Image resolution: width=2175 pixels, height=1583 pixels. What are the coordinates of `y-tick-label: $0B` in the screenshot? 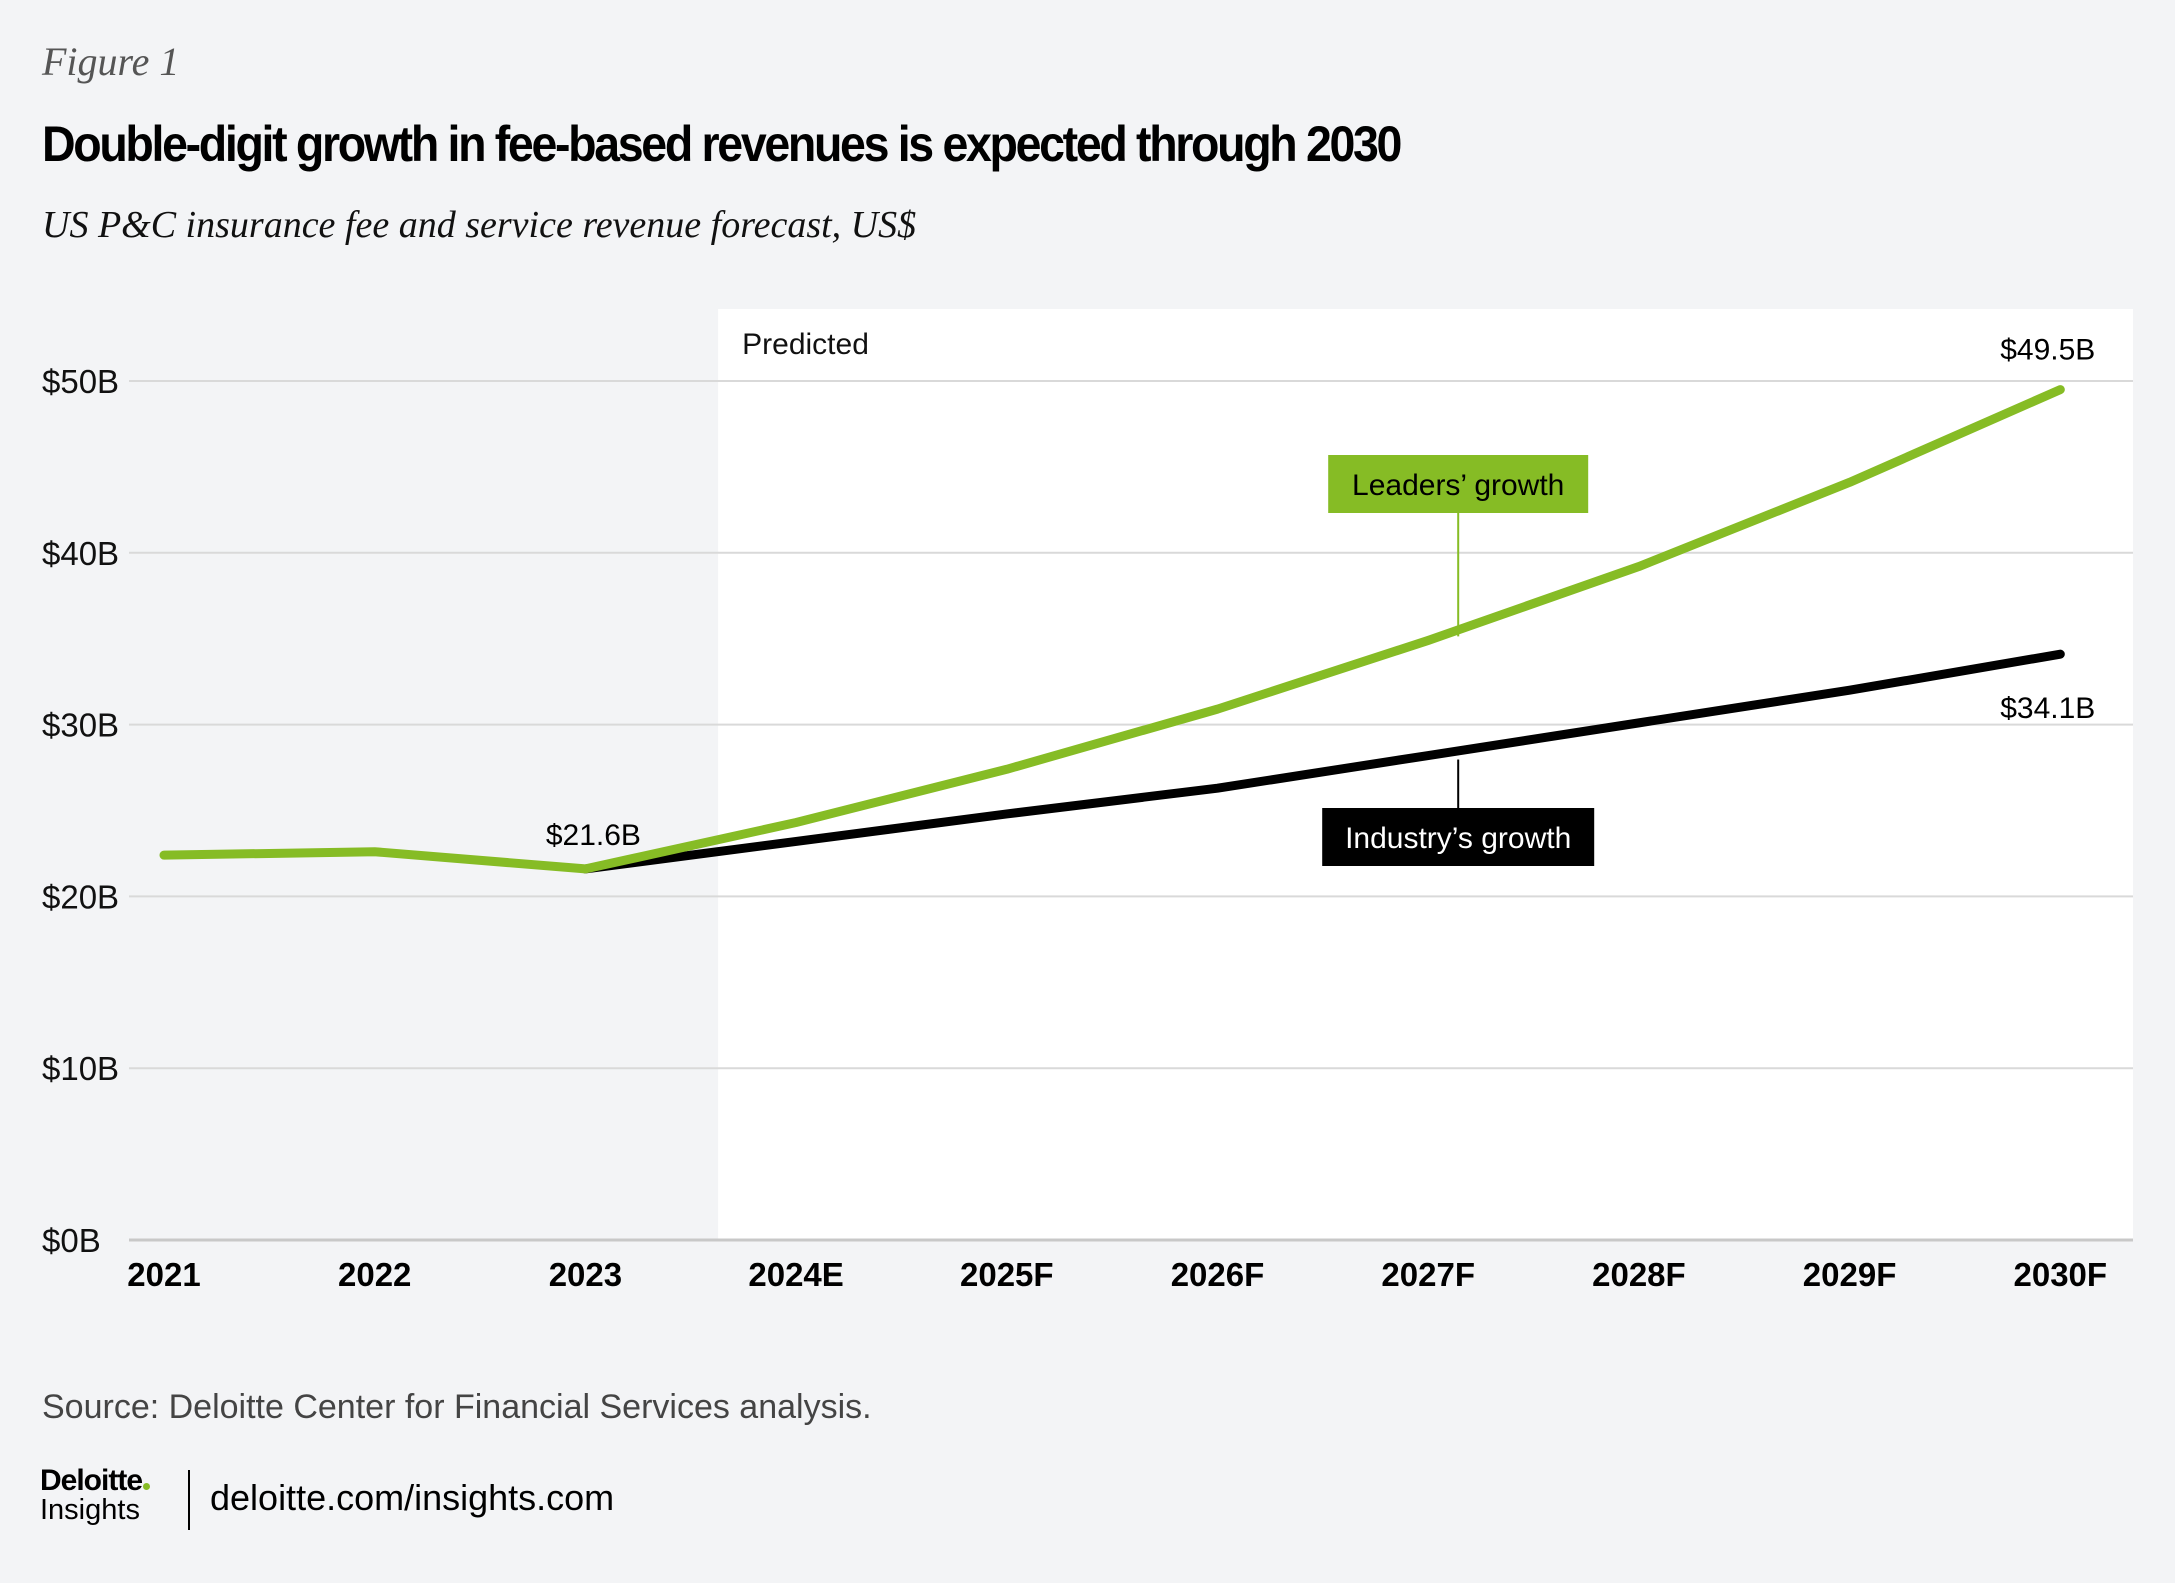 It's located at (71, 1240).